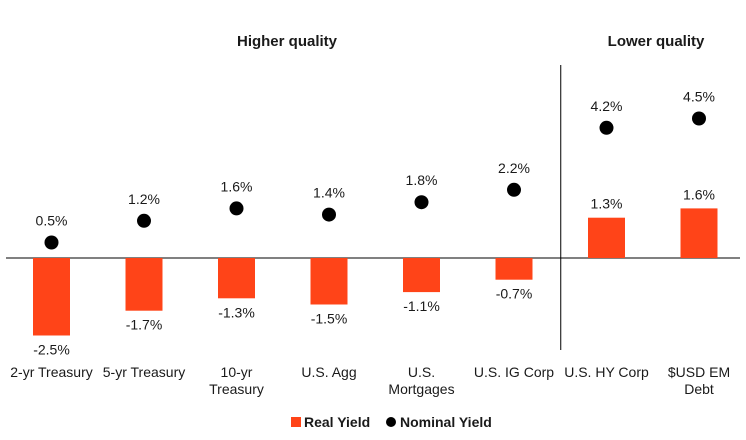 Image resolution: width=746 pixels, height=440 pixels. What do you see at coordinates (422, 180) in the screenshot?
I see `nominal-yield-label-4: 1.8%` at bounding box center [422, 180].